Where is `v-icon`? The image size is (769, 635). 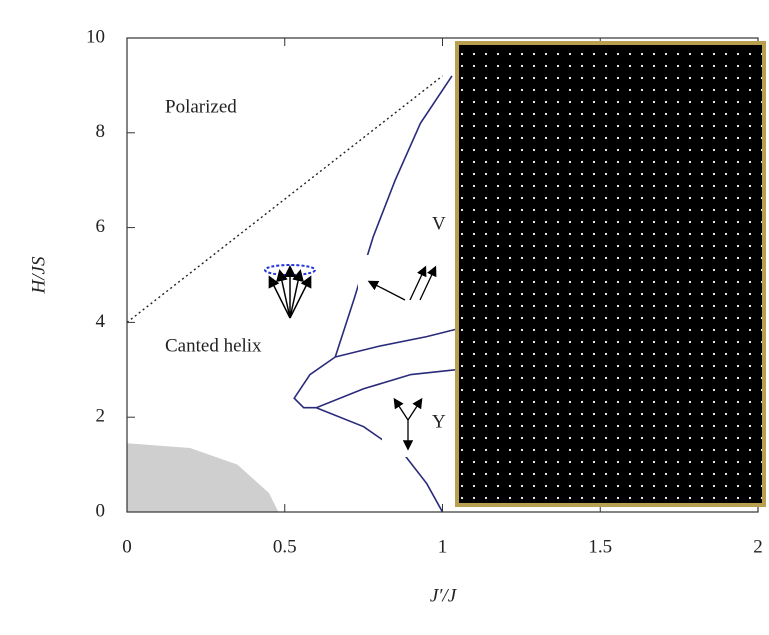 v-icon is located at coordinates (403, 282).